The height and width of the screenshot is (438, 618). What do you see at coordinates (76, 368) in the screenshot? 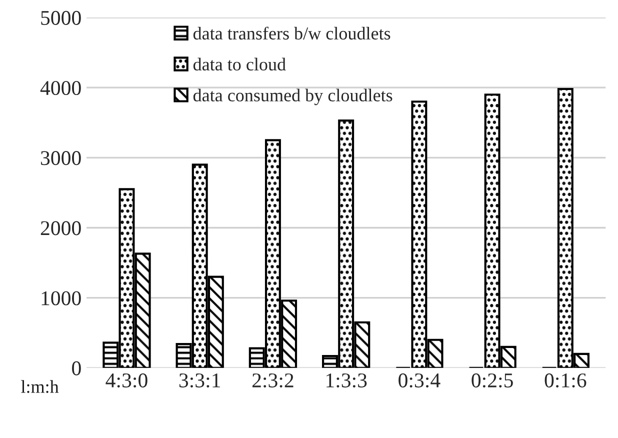
I see `y-tick-label: 0` at bounding box center [76, 368].